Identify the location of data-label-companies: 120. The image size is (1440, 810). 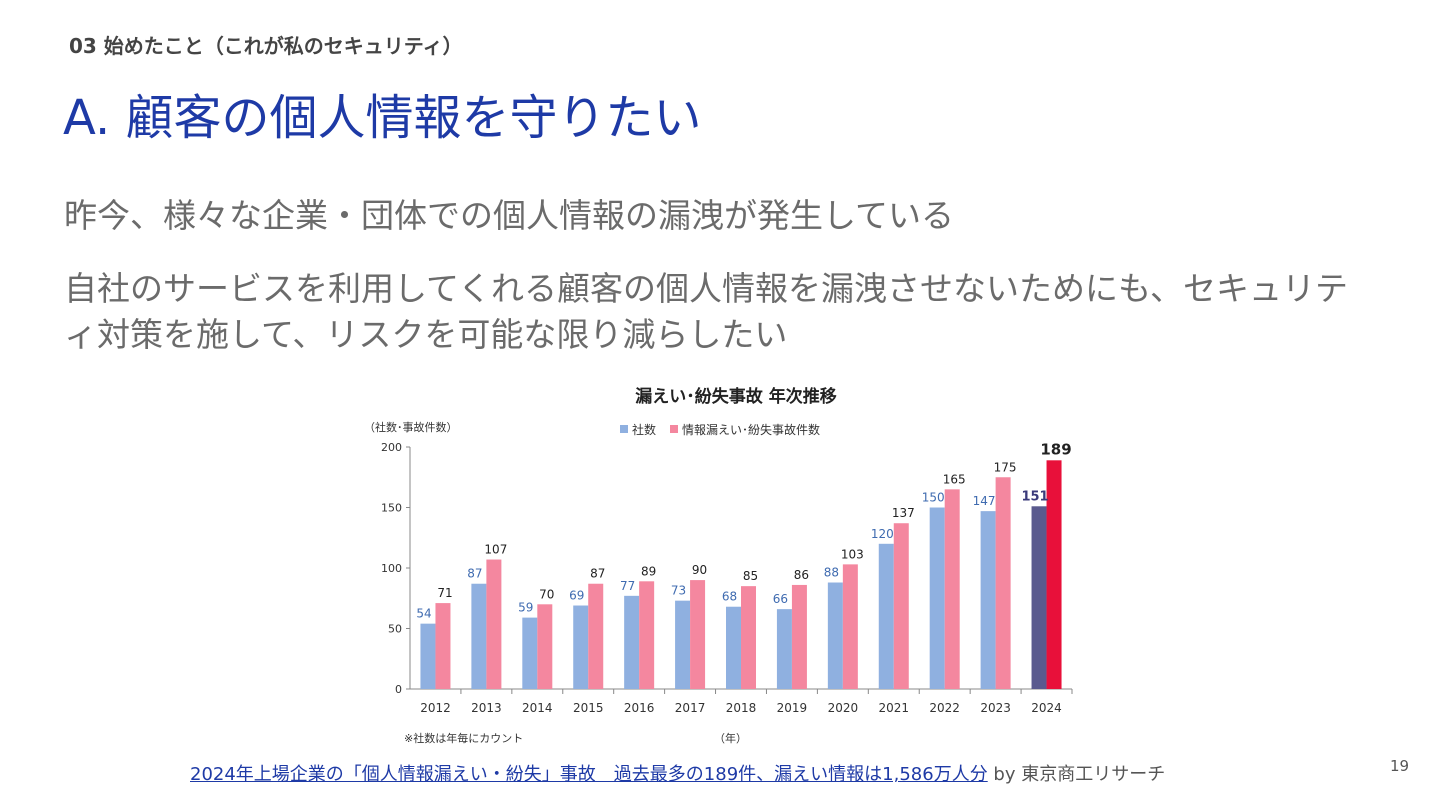
(882, 534).